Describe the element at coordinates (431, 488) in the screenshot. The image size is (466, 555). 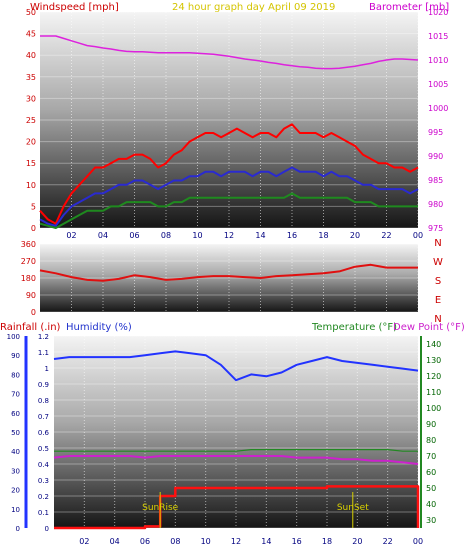
I see `temp-tick-label: 50` at that location.